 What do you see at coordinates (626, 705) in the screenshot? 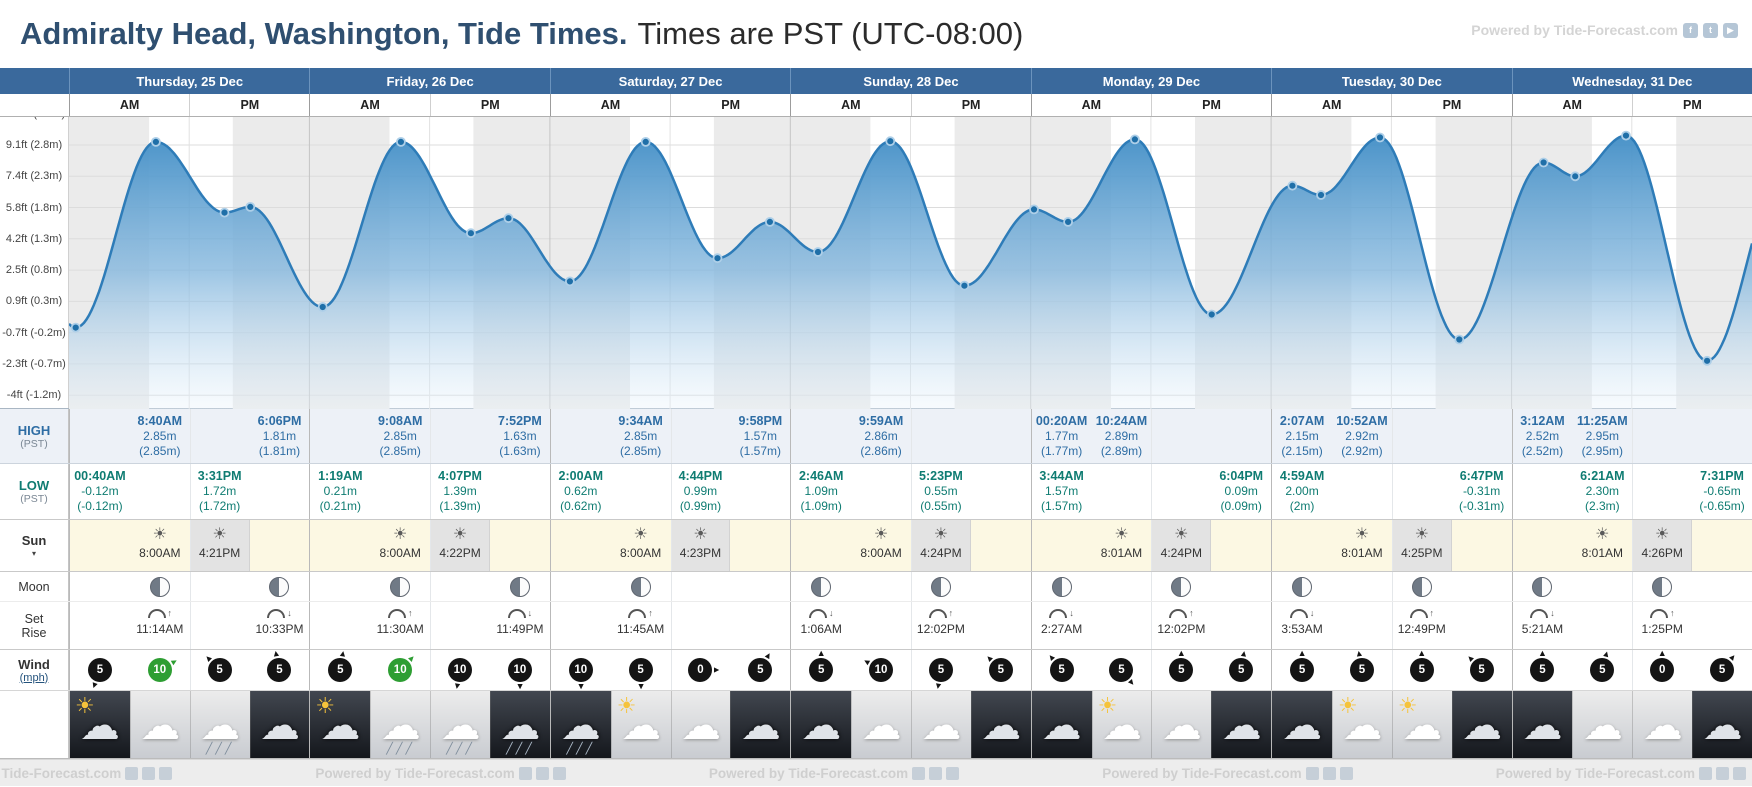
I see `sun-icon: ☀` at bounding box center [626, 705].